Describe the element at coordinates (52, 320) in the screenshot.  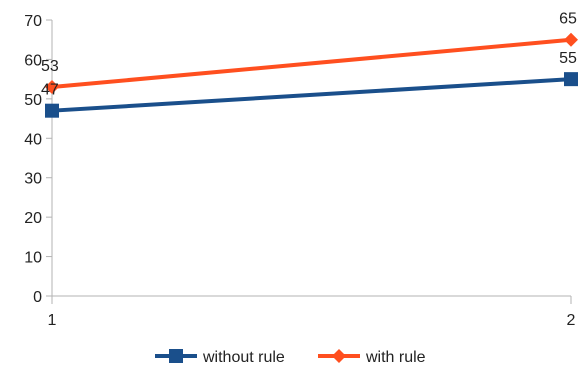
I see `x-tick-label: 1` at that location.